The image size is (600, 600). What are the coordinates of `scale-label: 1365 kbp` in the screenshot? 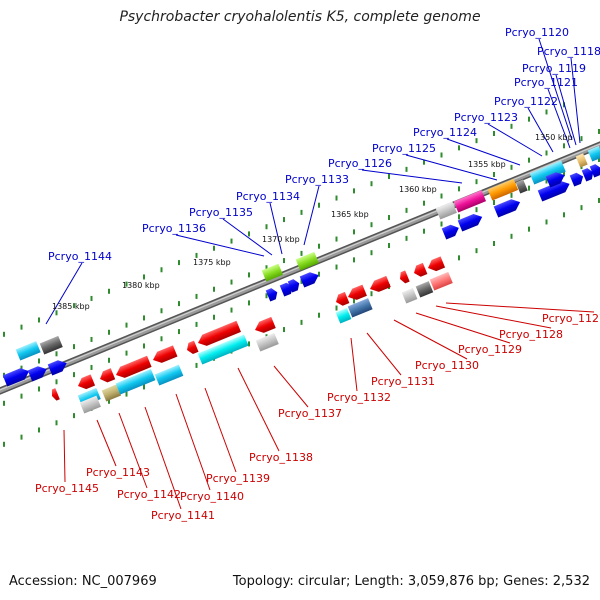 It's located at (350, 214).